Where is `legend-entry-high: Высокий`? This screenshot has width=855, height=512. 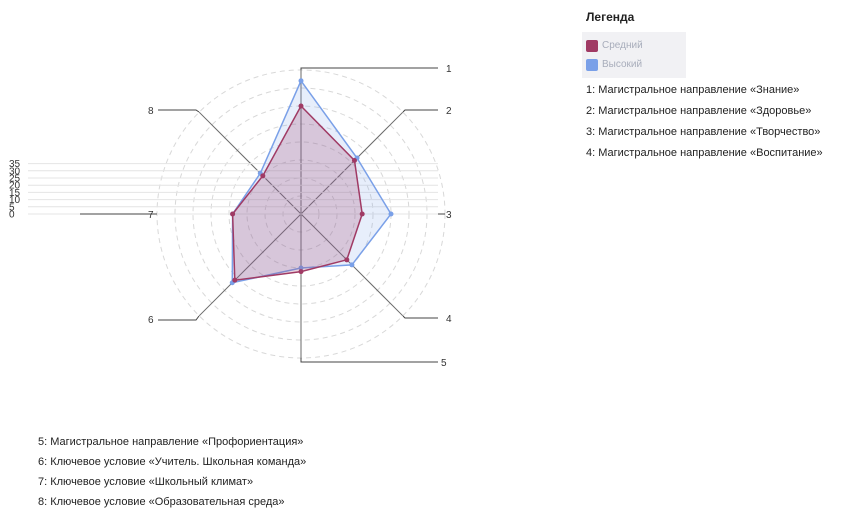 legend-entry-high: Высокий is located at coordinates (636, 64).